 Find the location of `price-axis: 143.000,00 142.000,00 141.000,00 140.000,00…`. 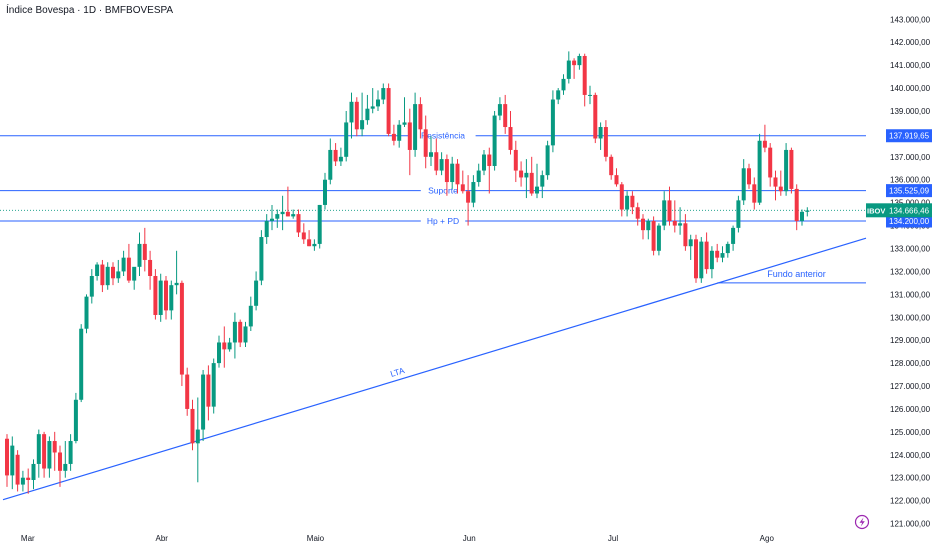

price-axis: 143.000,00 142.000,00 141.000,00 140.000,00… is located at coordinates (910, 271).